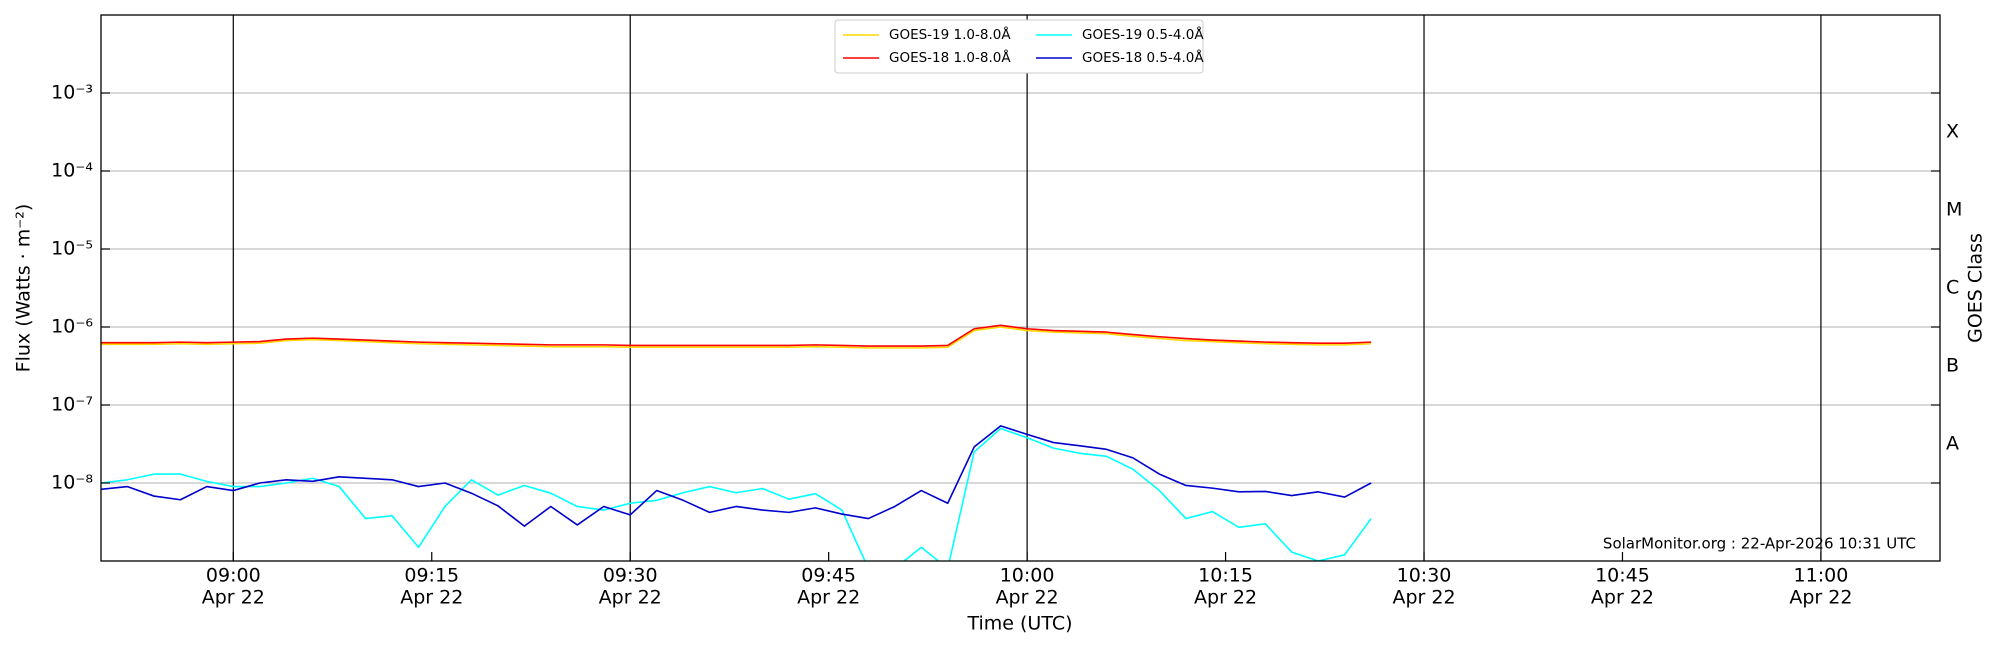  Describe the element at coordinates (233, 576) in the screenshot. I see `x-tick-label: 09:00` at that location.